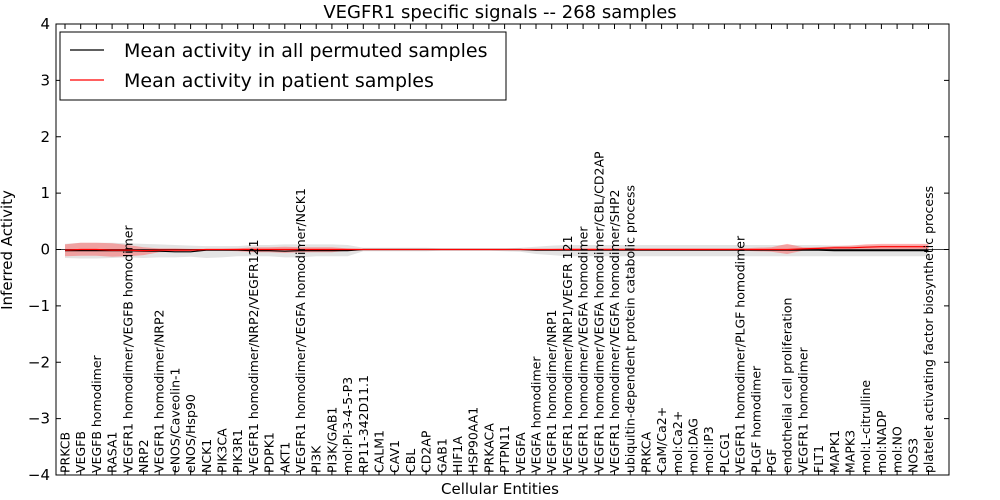 The image size is (1000, 500). Describe the element at coordinates (45, 193) in the screenshot. I see `y-tick-label: 1` at that location.